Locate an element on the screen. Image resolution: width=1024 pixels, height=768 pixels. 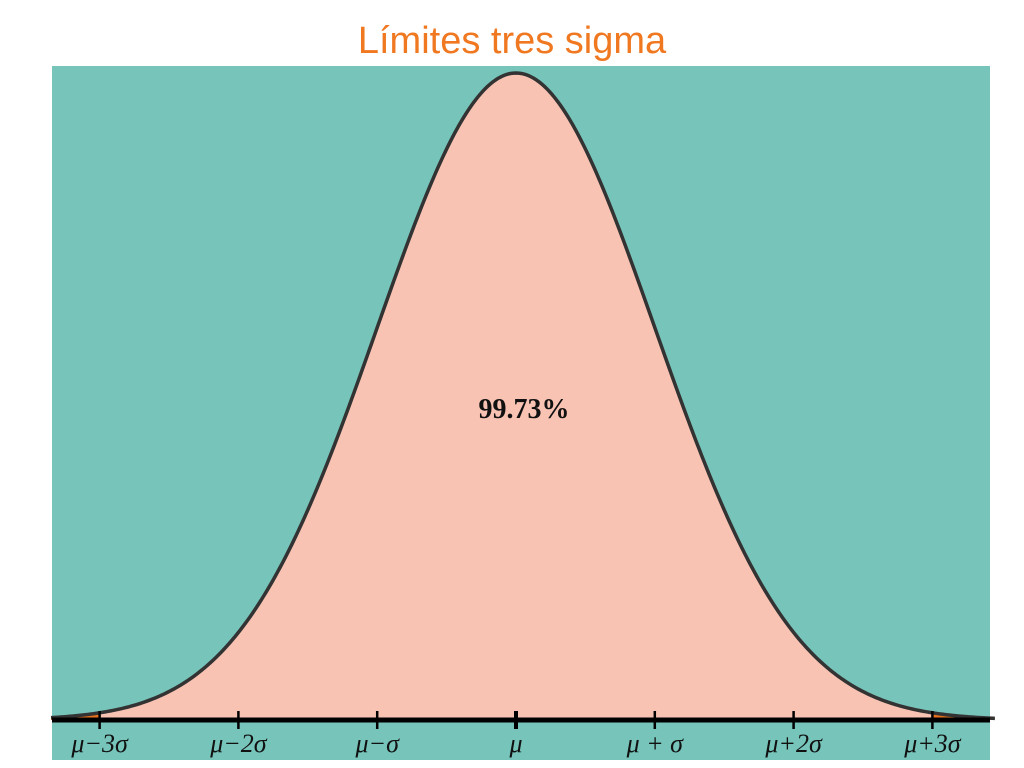
x-tick-label-4: μ + σ is located at coordinates (655, 743).